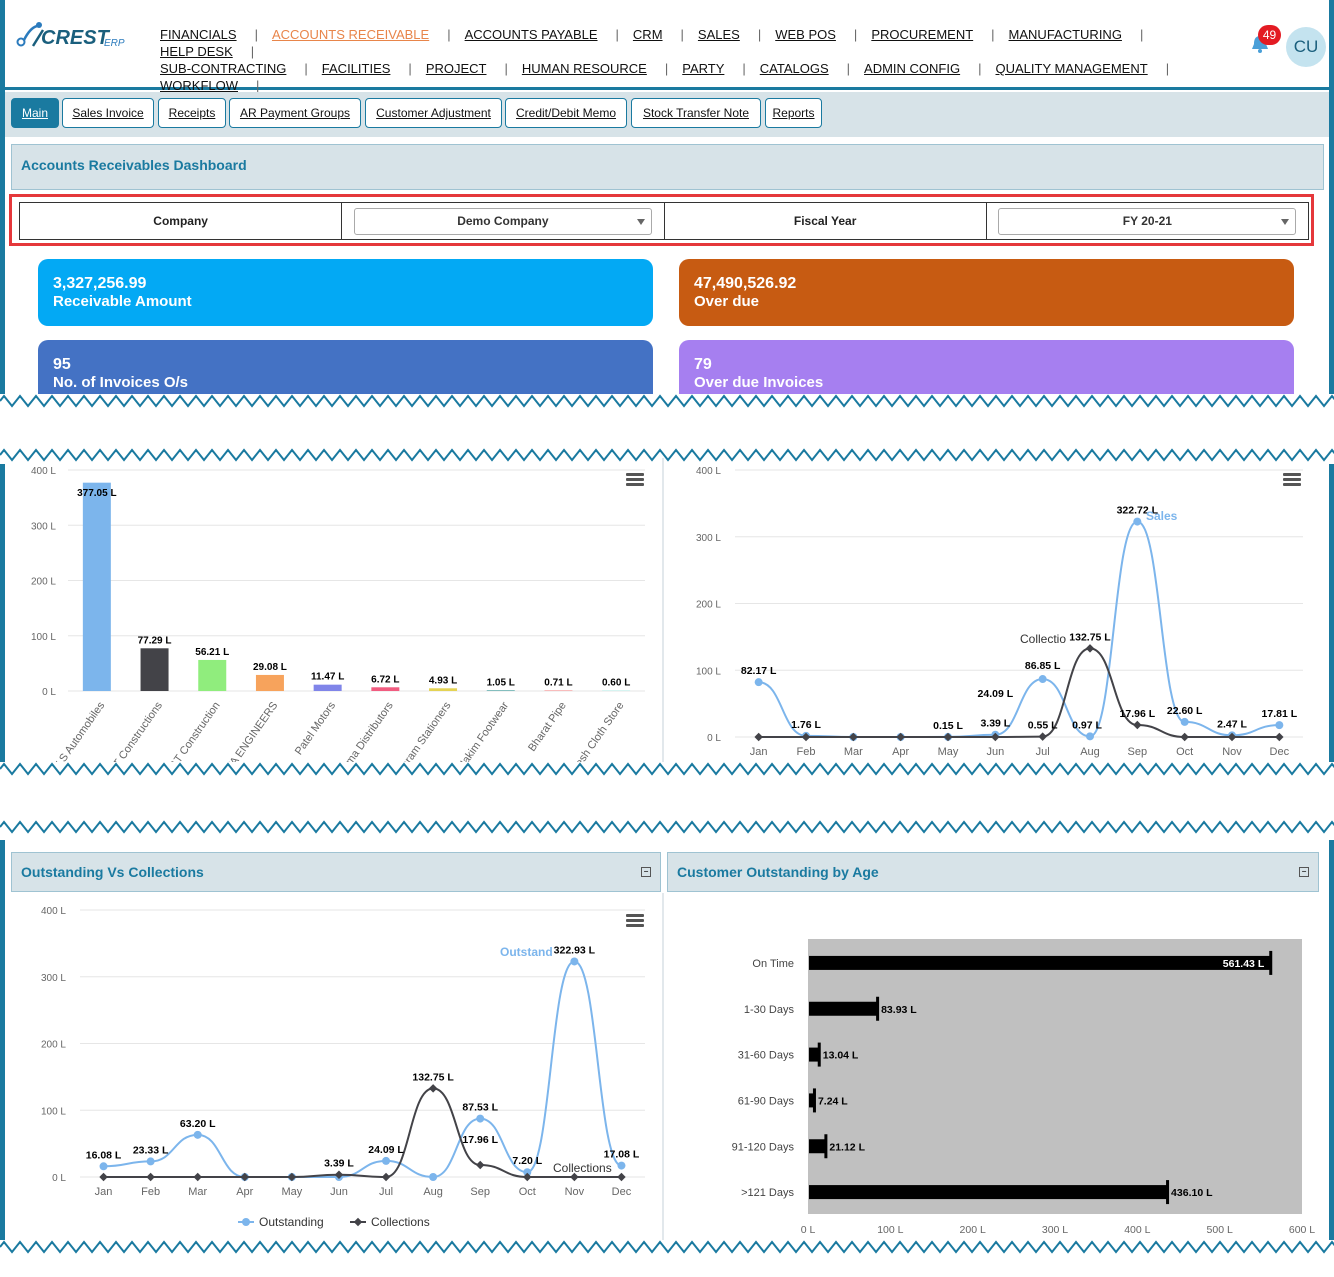  I want to click on menu-link: ACCOUNTS RECEIVABLE, so click(350, 34).